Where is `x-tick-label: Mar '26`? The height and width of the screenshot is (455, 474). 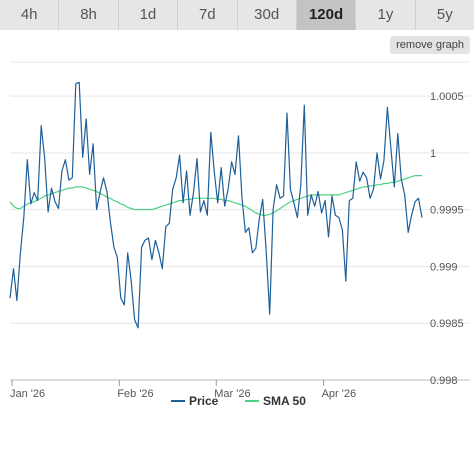 x-tick-label: Mar '26 is located at coordinates (232, 394).